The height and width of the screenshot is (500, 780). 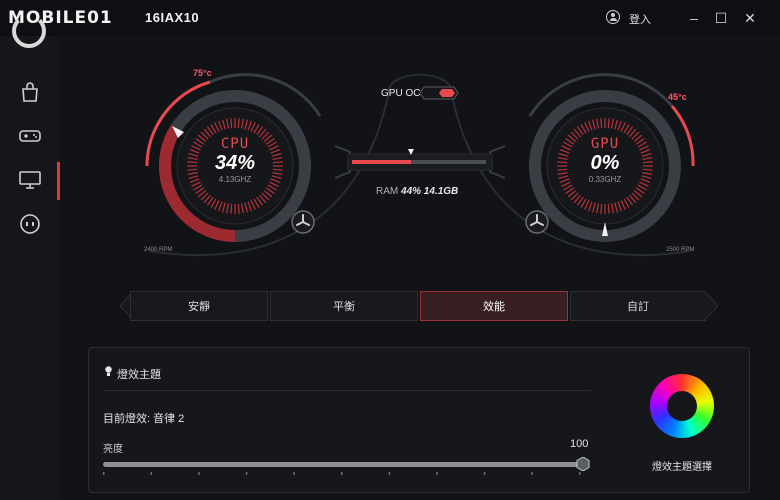 I want to click on sidebar-item-display, so click(x=30, y=180).